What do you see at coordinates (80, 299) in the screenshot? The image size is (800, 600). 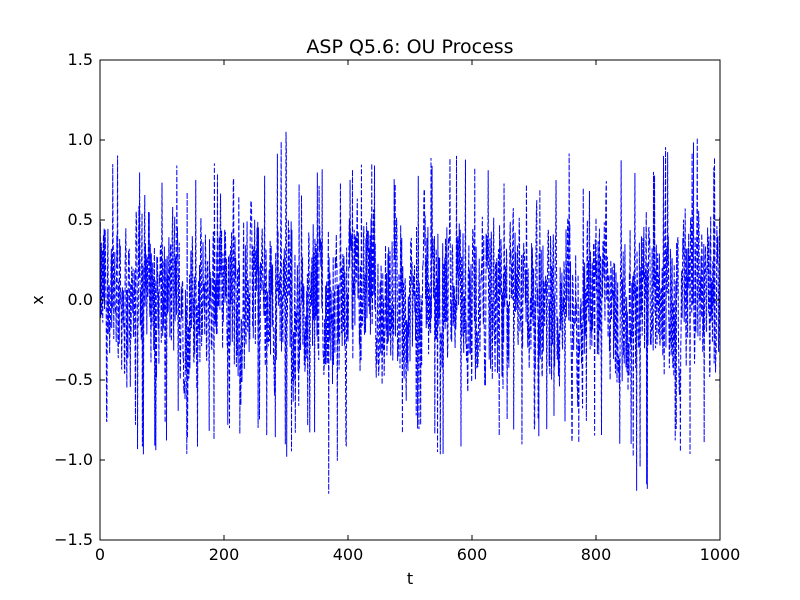 I see `y-tick-label: 0.0` at bounding box center [80, 299].